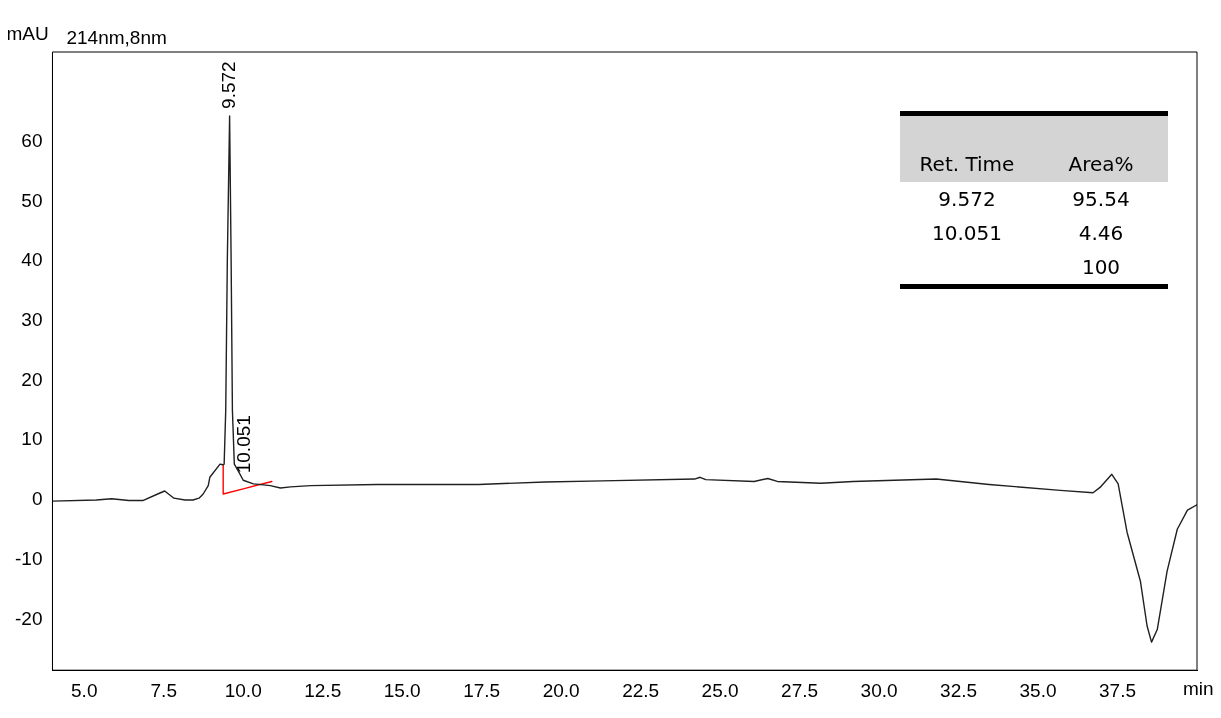 The height and width of the screenshot is (718, 1221). I want to click on x-tick-label: 35.0, so click(1038, 690).